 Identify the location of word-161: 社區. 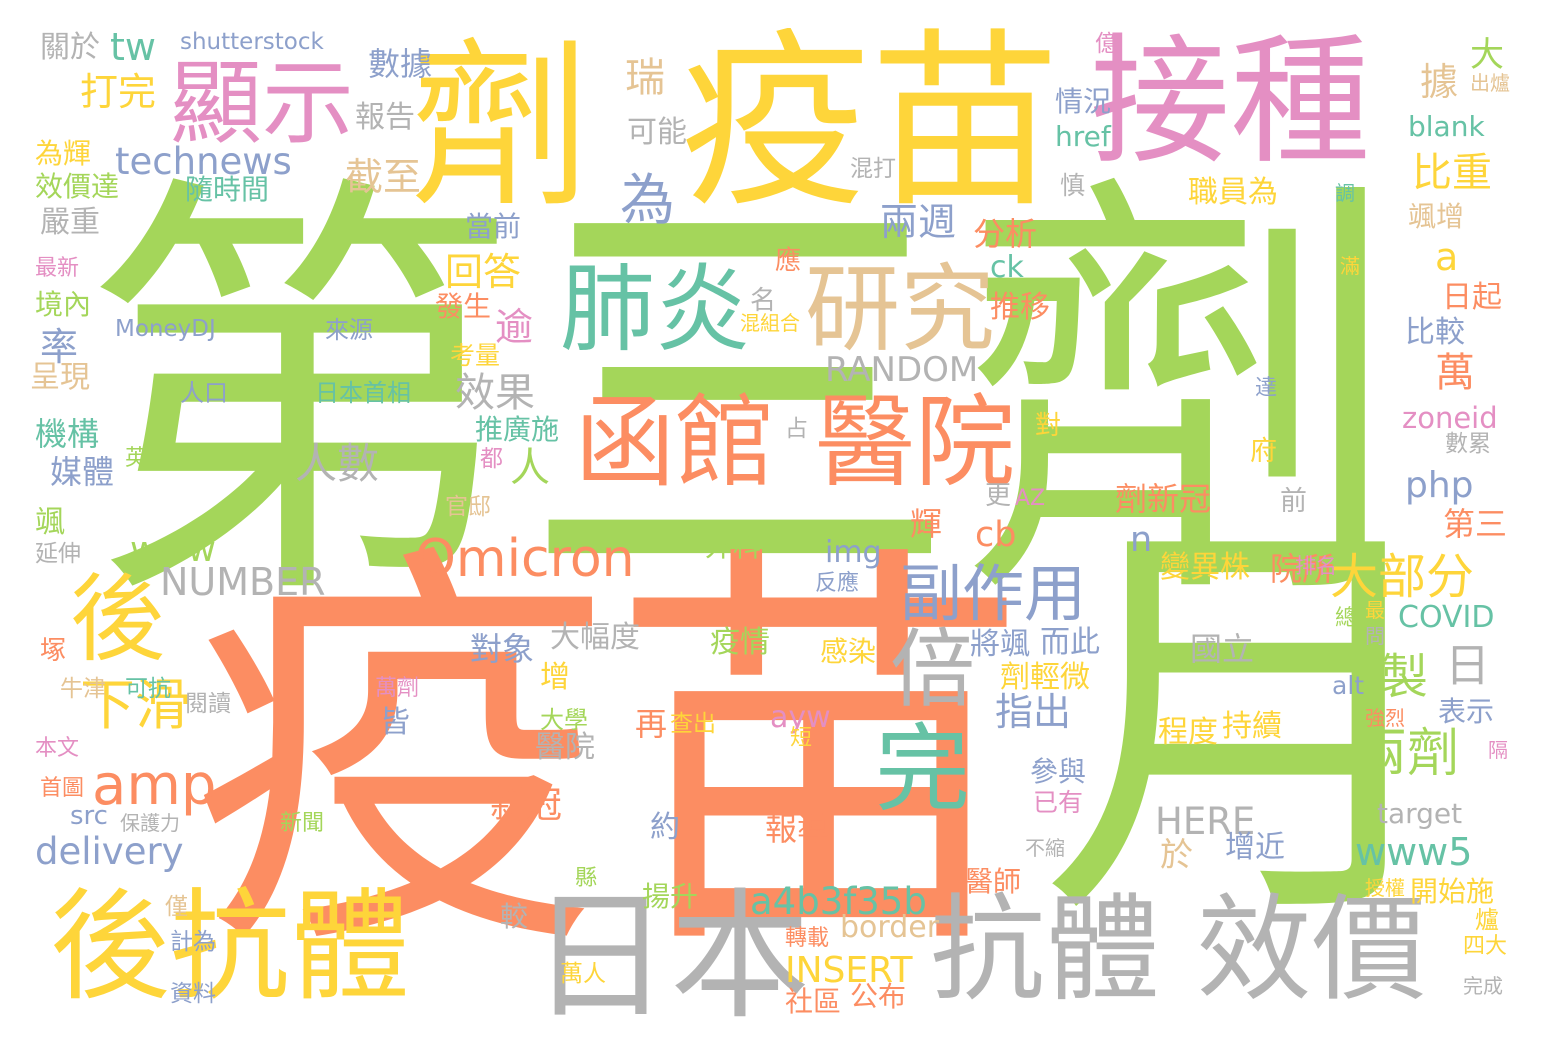
(813, 1001).